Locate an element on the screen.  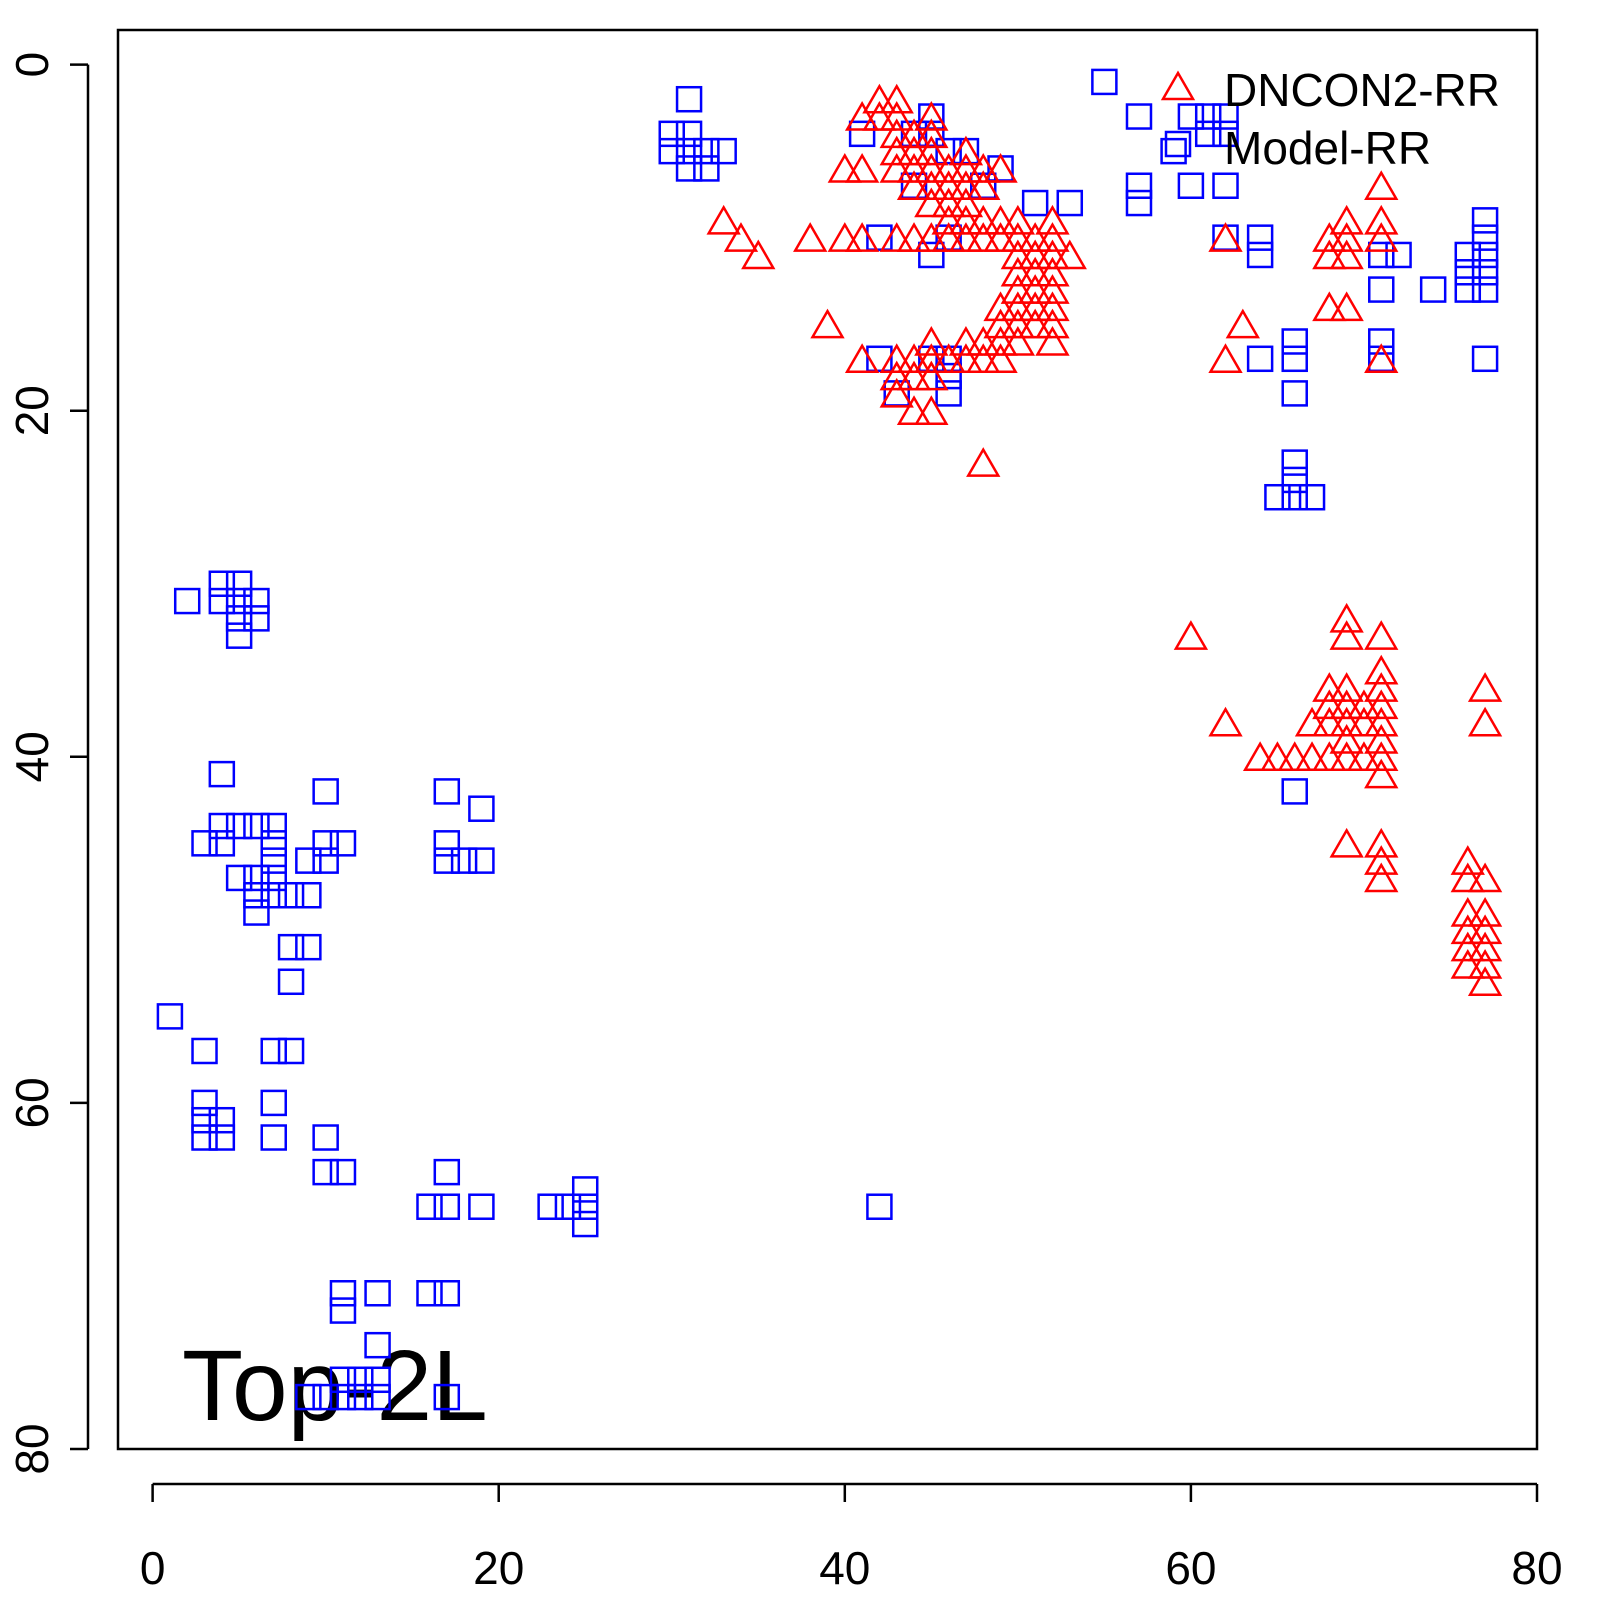
x-tick-label: 40 is located at coordinates (844, 1568).